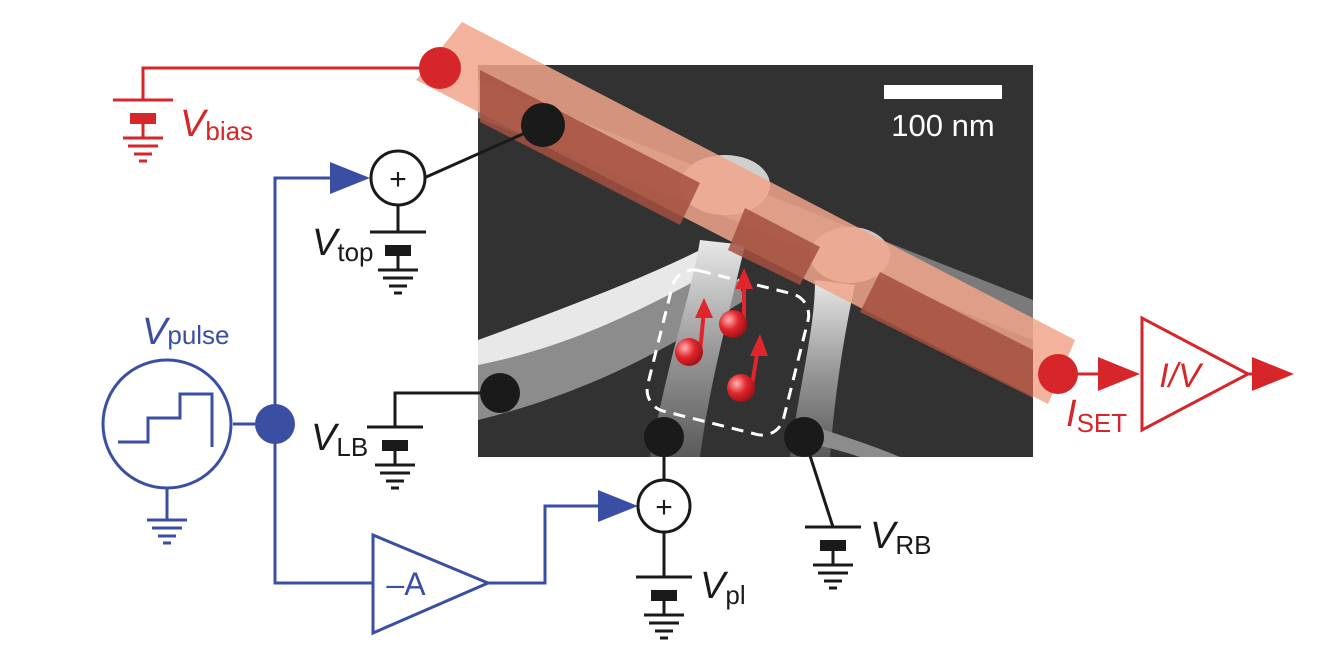 Image resolution: width=1332 pixels, height=668 pixels. I want to click on top-battery-ground, so click(398, 250).